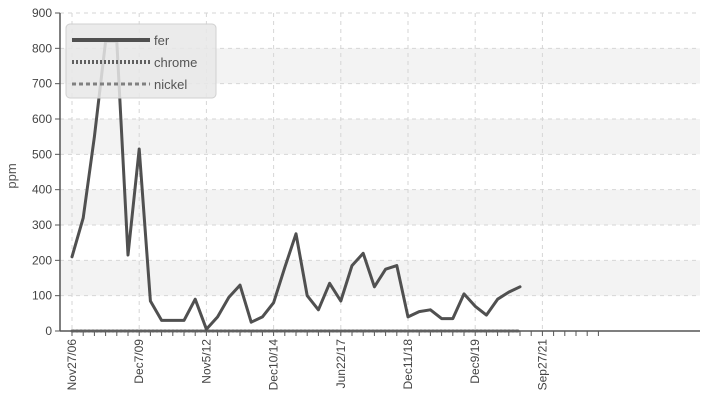 The image size is (710, 413). What do you see at coordinates (42, 154) in the screenshot?
I see `y-tick-label: 500` at bounding box center [42, 154].